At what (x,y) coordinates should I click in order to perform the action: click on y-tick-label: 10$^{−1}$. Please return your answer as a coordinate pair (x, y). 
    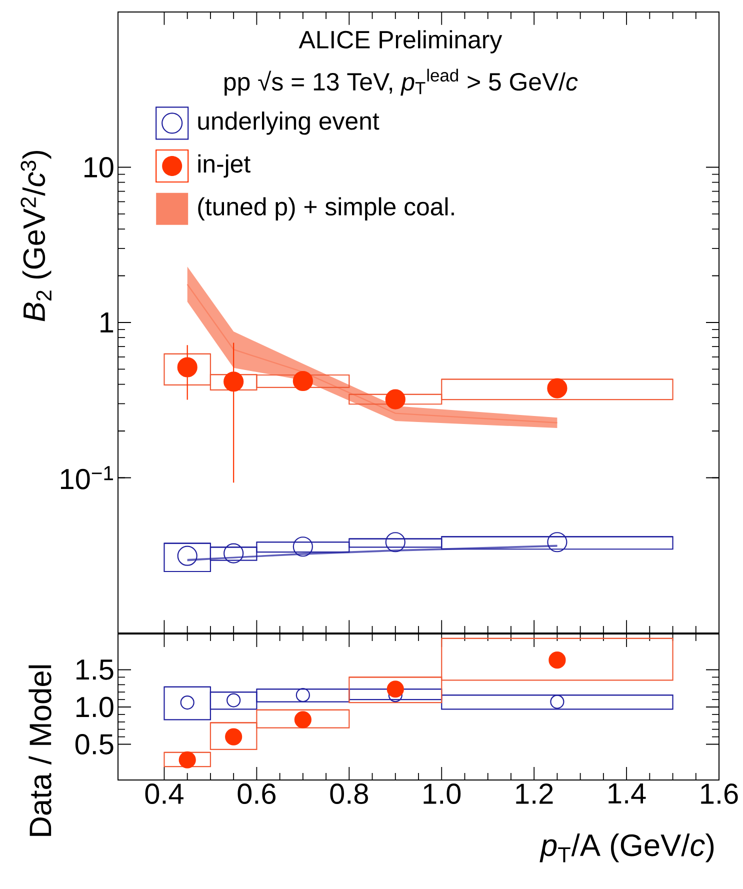
    Looking at the image, I should click on (86, 478).